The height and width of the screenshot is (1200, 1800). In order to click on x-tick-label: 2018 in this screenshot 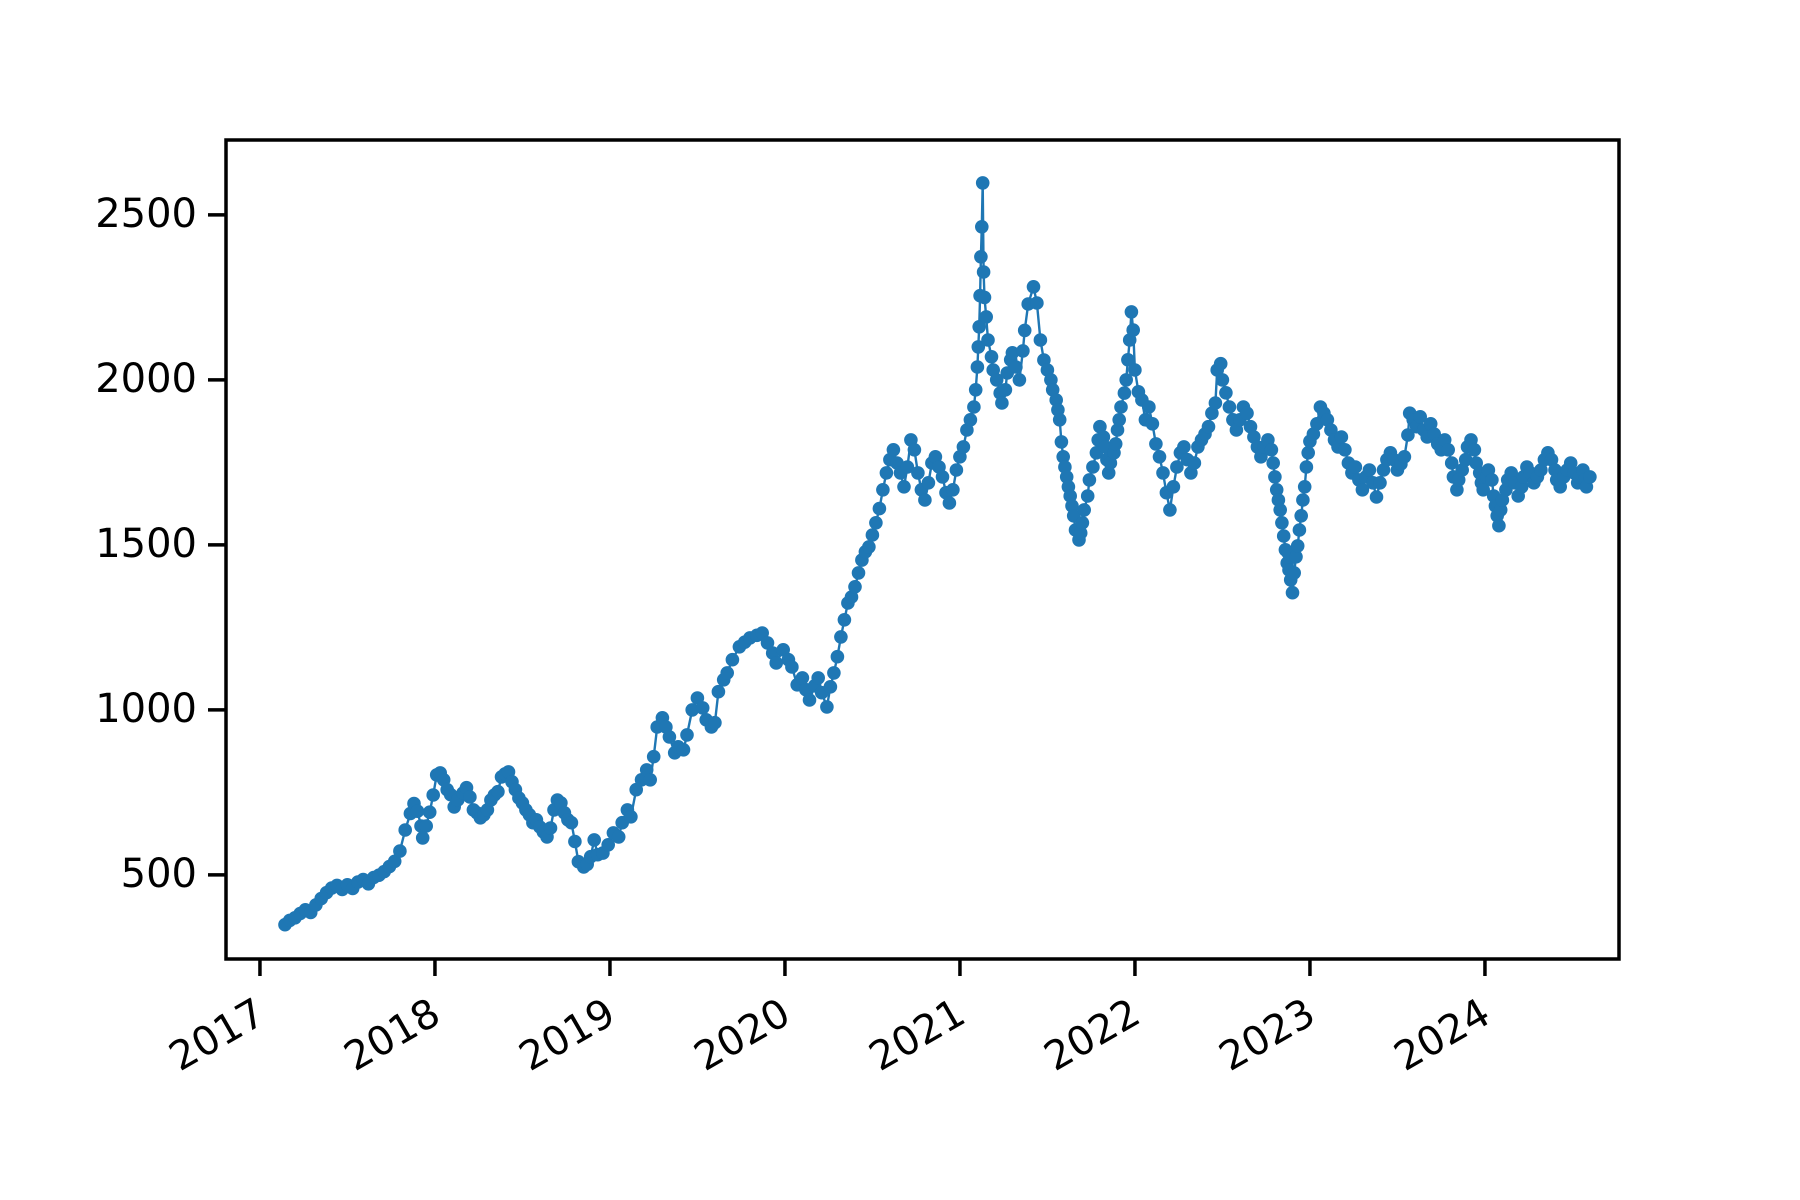, I will do `click(392, 1035)`.